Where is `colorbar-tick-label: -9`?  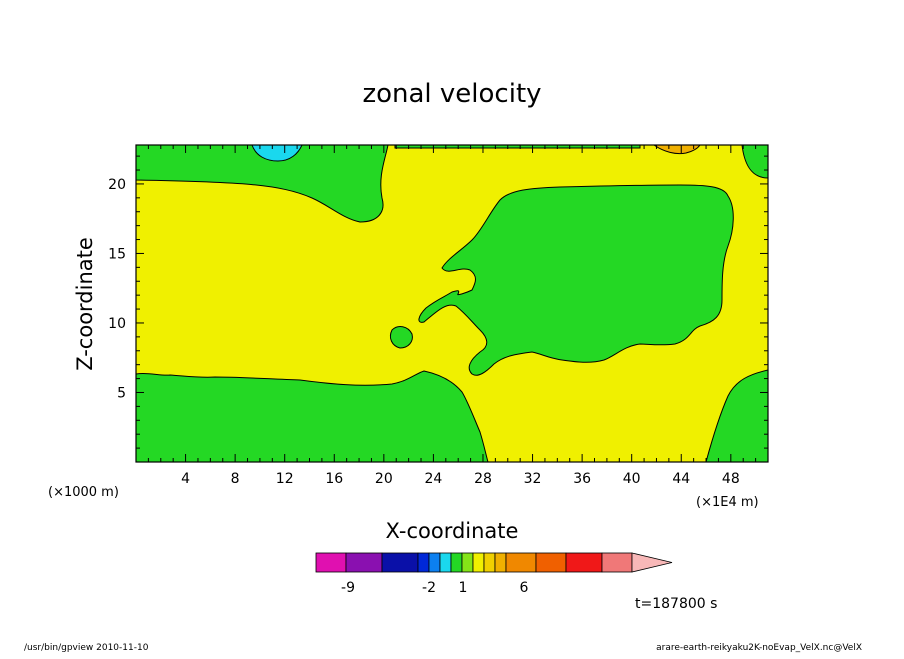
colorbar-tick-label: -9 is located at coordinates (348, 588).